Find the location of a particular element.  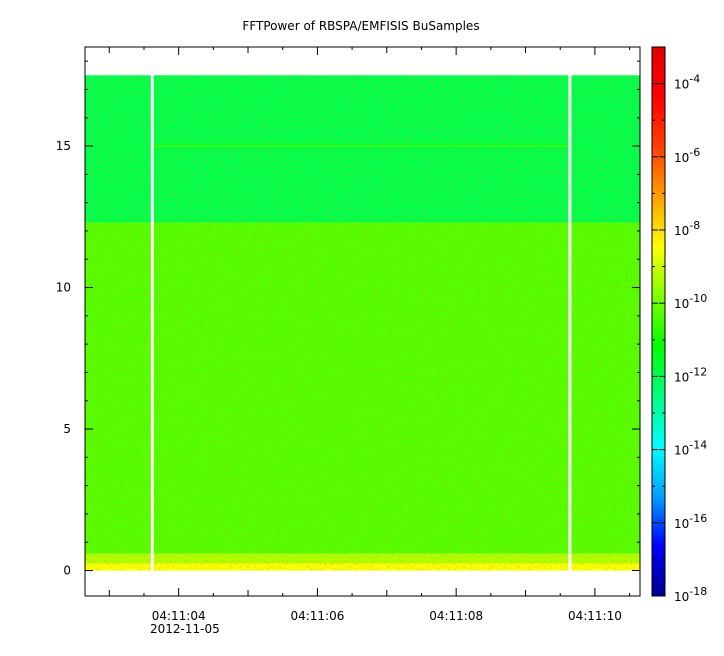

colorbar-tick-label: 10⁻¹⁴ is located at coordinates (690, 448).